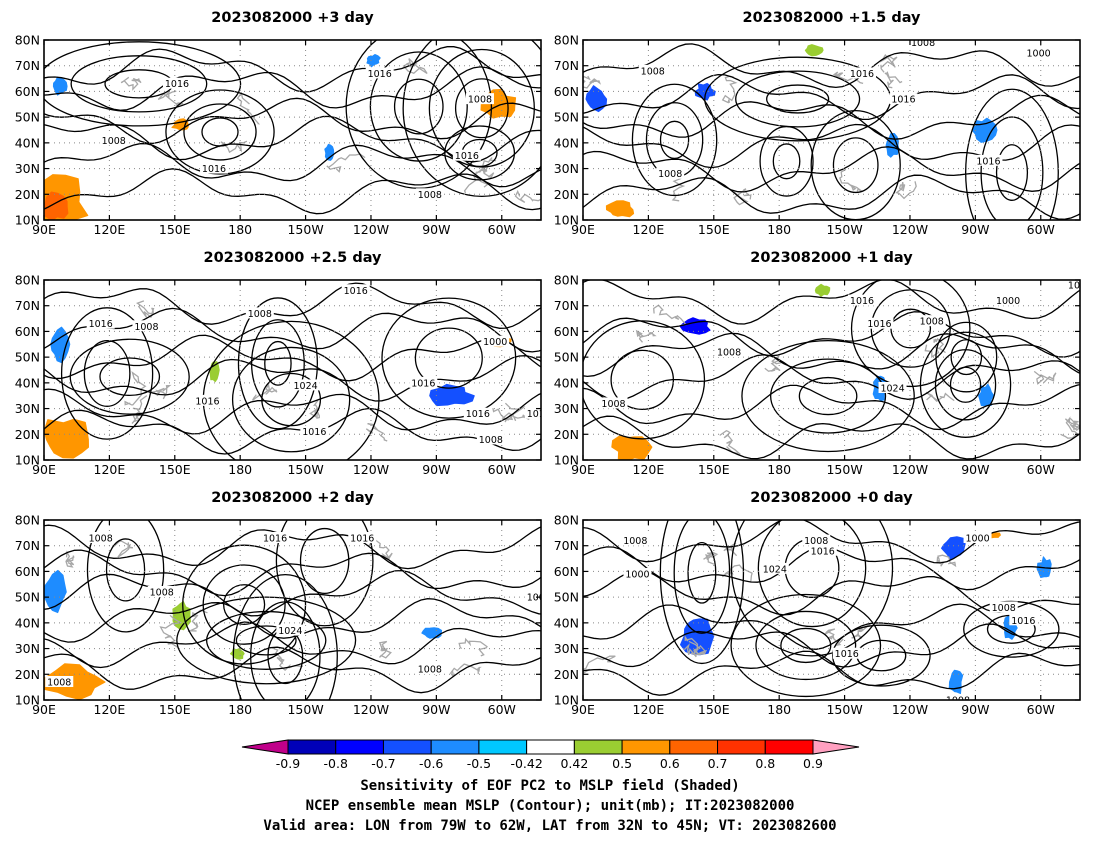  Describe the element at coordinates (288, 763) in the screenshot. I see `colorbar-label: -0.9` at that location.